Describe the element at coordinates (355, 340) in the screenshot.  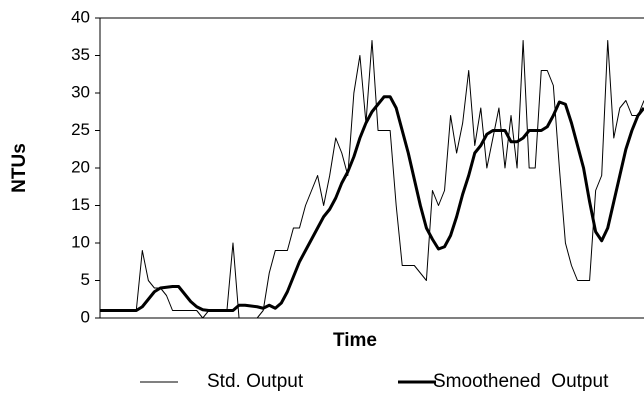
I see `x-axis-label: Time` at that location.